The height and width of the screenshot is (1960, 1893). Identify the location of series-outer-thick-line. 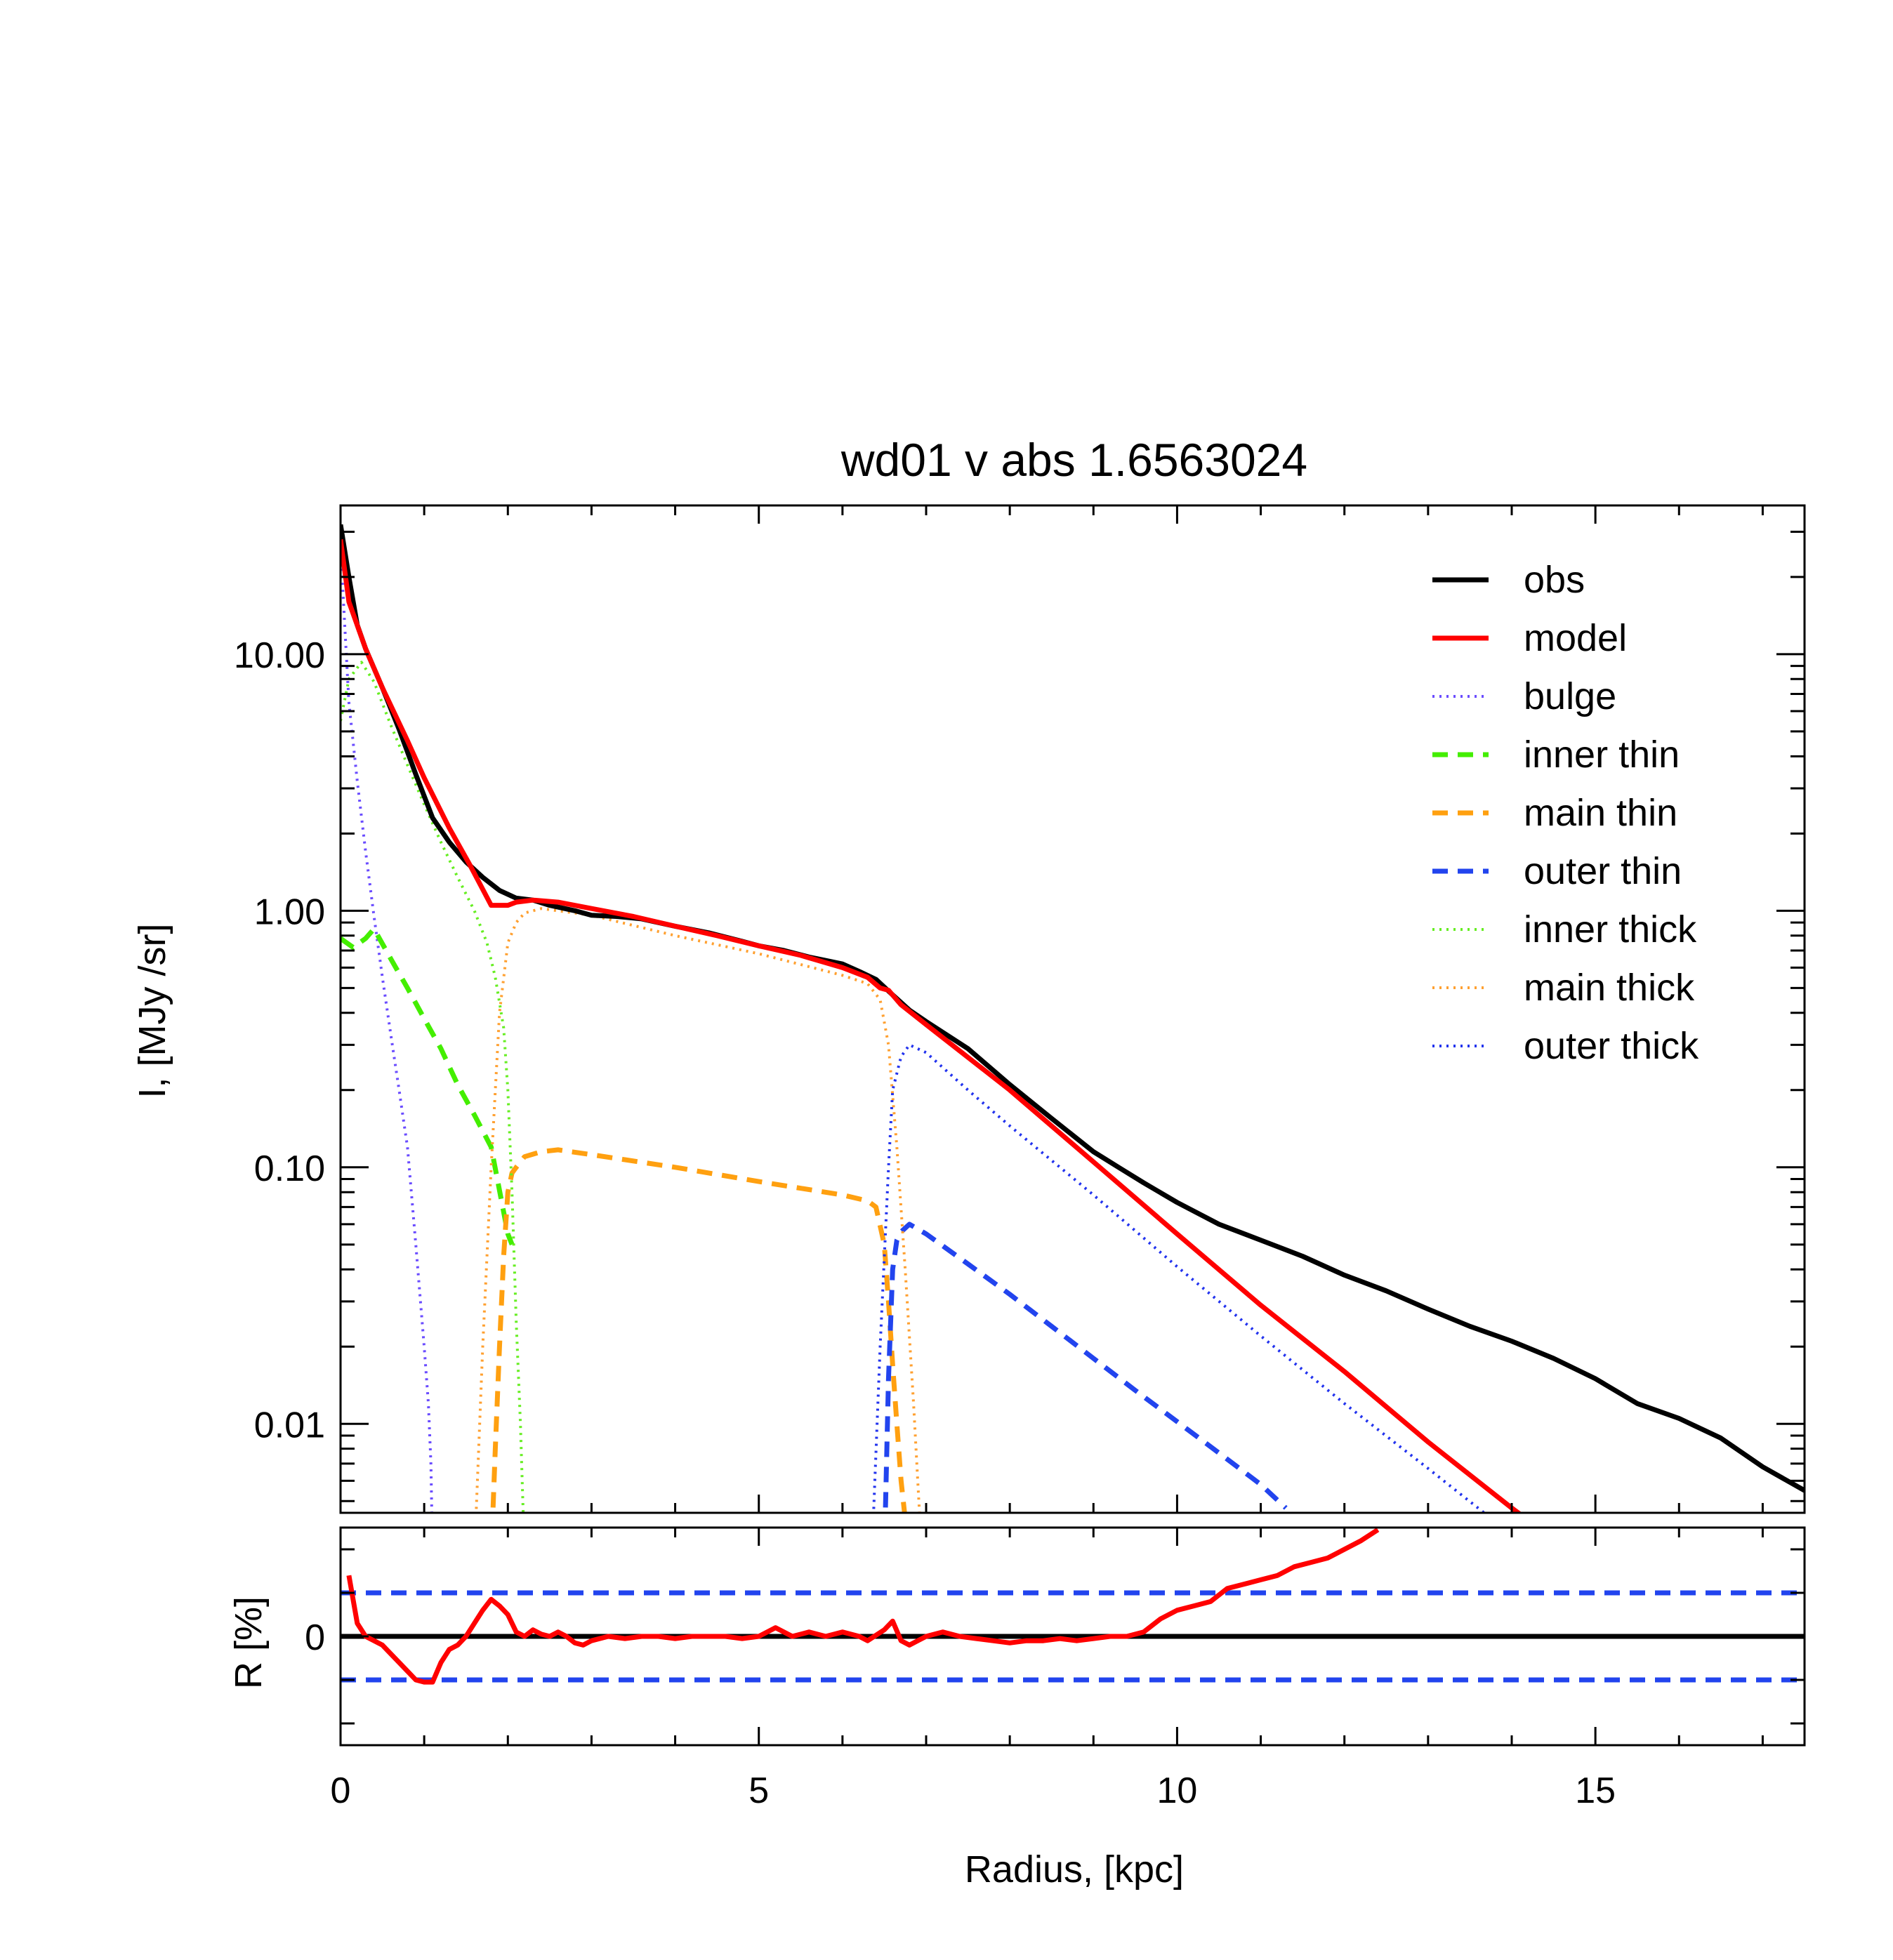
(1179, 1278).